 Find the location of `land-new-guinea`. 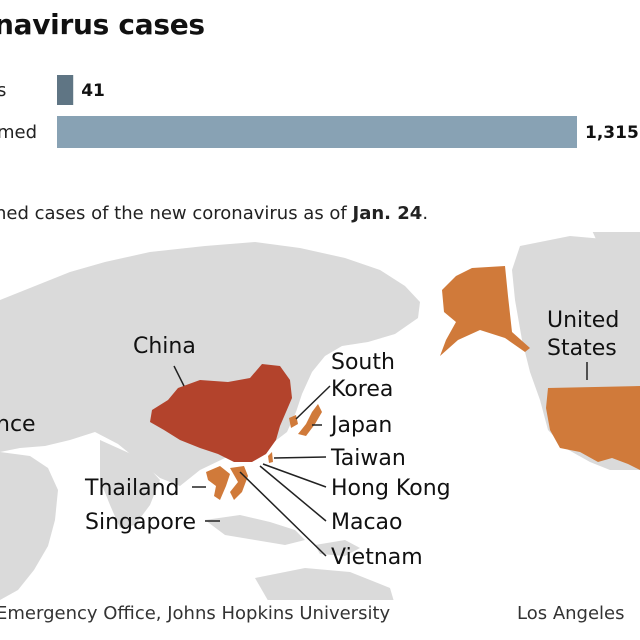

land-new-guinea is located at coordinates (337, 548).